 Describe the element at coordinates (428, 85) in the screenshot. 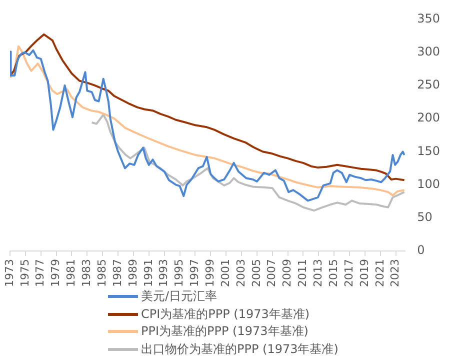

I see `y-tick-label: 250` at that location.